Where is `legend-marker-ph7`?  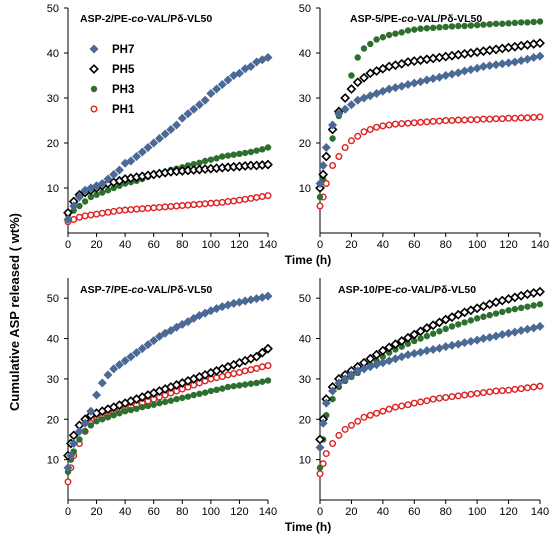 legend-marker-ph7 is located at coordinates (94, 49).